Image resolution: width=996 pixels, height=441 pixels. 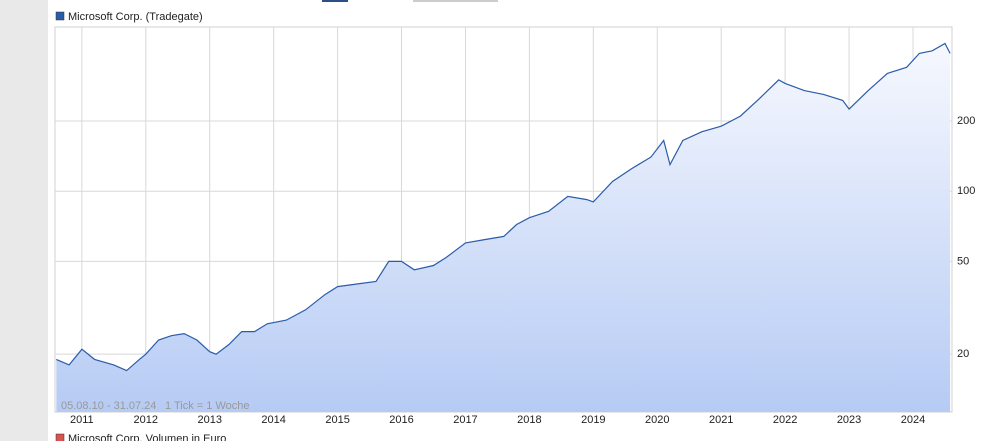 What do you see at coordinates (657, 420) in the screenshot?
I see `x-tick-label: 2020` at bounding box center [657, 420].